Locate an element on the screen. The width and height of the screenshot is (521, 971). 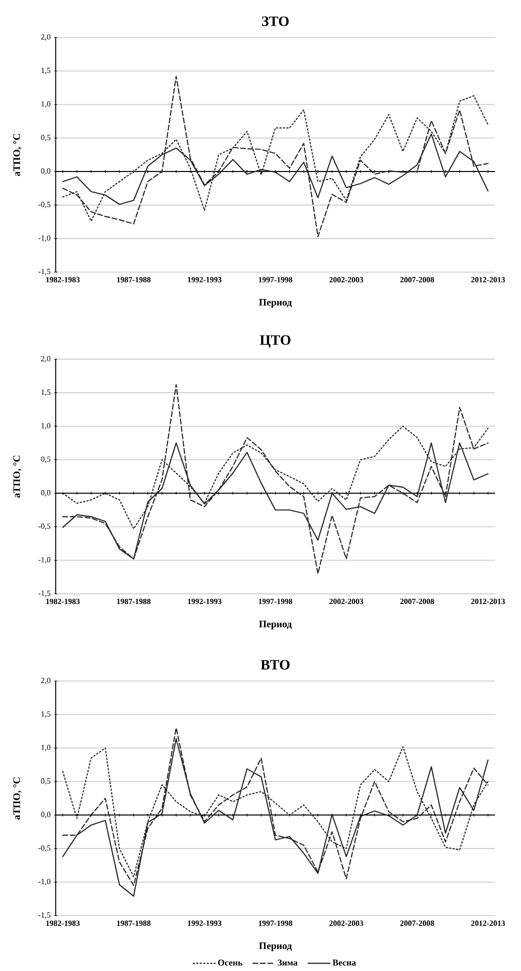
chart-title: ВТО is located at coordinates (275, 665).